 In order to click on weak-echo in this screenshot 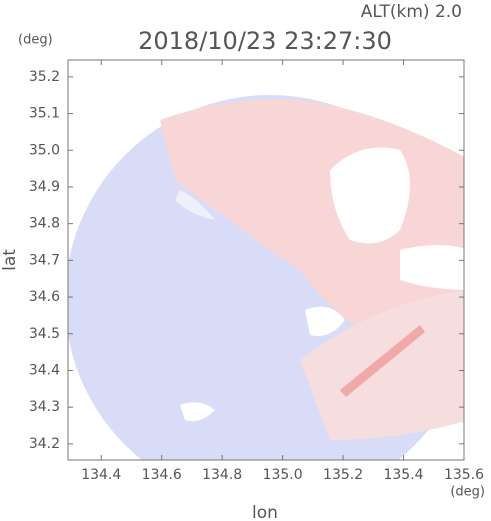, I will do `click(195, 205)`.